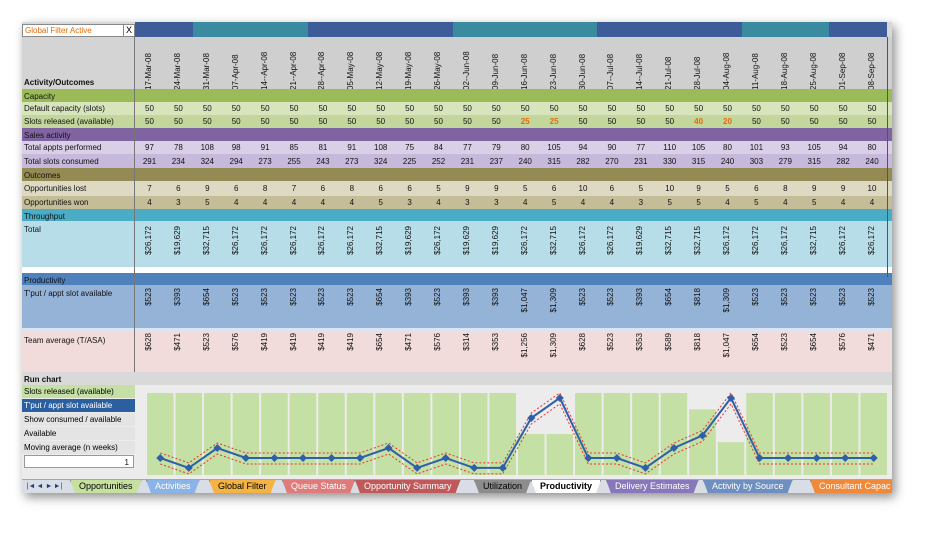  What do you see at coordinates (149, 147) in the screenshot?
I see `cell-value: 97` at bounding box center [149, 147].